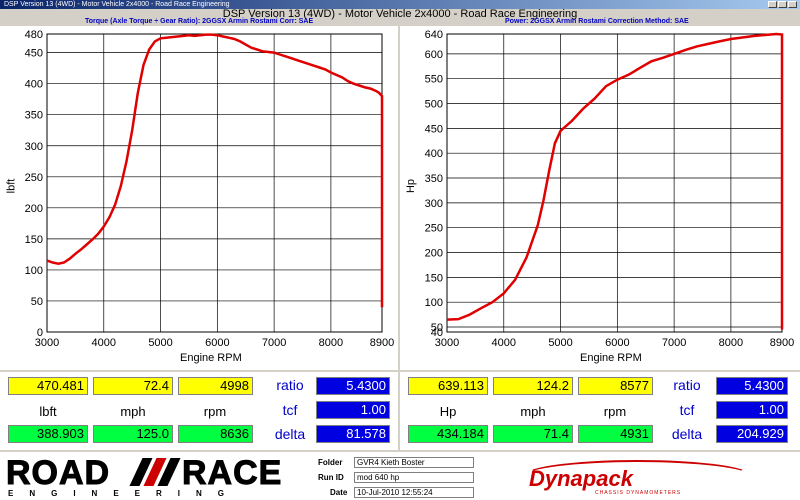  I want to click on dynapack-brand: Dynapack, so click(581, 478).